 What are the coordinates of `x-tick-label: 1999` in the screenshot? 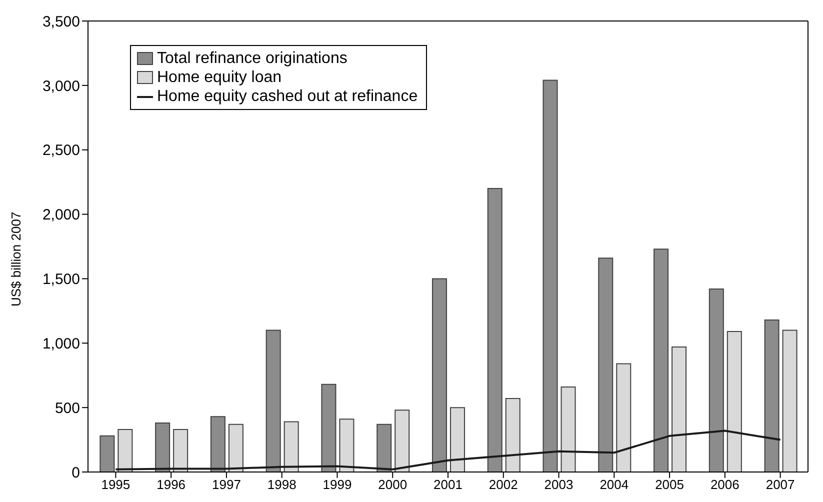 It's located at (337, 484).